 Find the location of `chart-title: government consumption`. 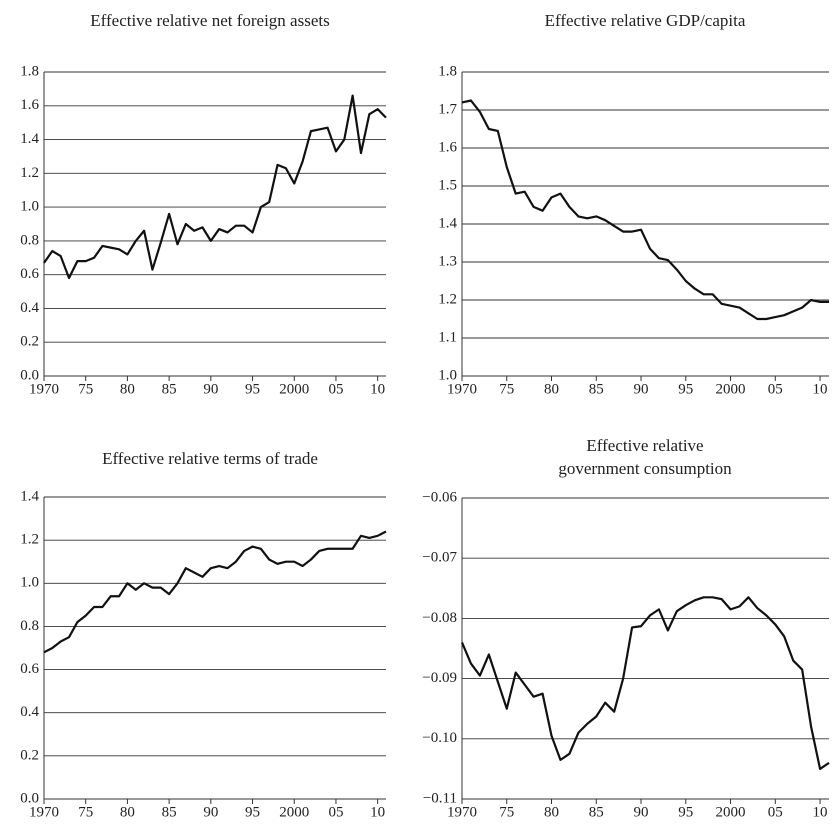

chart-title: government consumption is located at coordinates (645, 468).